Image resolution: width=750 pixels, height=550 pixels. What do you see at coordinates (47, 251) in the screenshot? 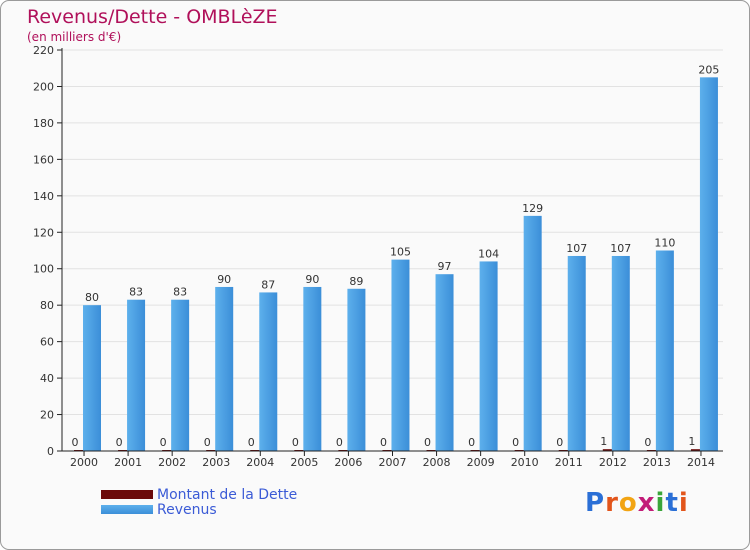
I see `y-axis-ticks: 0 20 40 60 80 100 120 140 160 180 200 220` at bounding box center [47, 251].